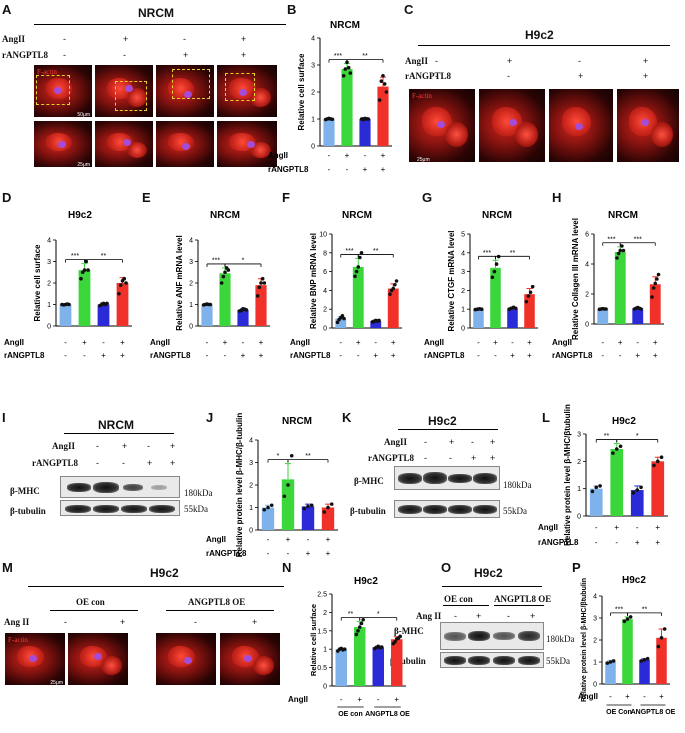 The height and width of the screenshot is (733, 685). Describe the element at coordinates (90, 602) in the screenshot. I see `group-label: OE con` at that location.